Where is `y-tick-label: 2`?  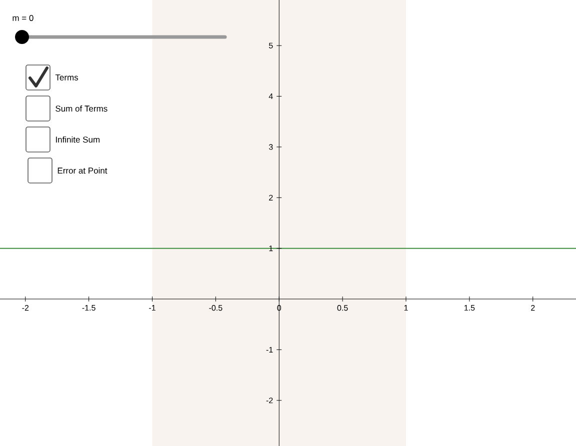
y-tick-label: 2 is located at coordinates (271, 197).